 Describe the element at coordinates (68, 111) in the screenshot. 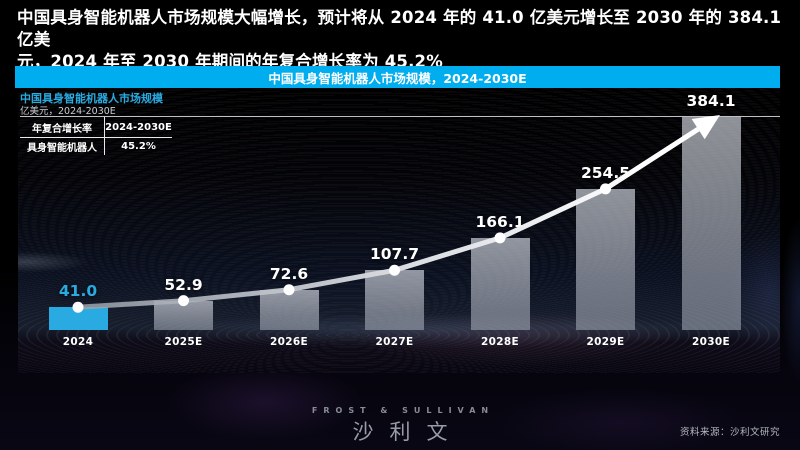

I see `units-label: 亿美元，2024-2030E` at that location.